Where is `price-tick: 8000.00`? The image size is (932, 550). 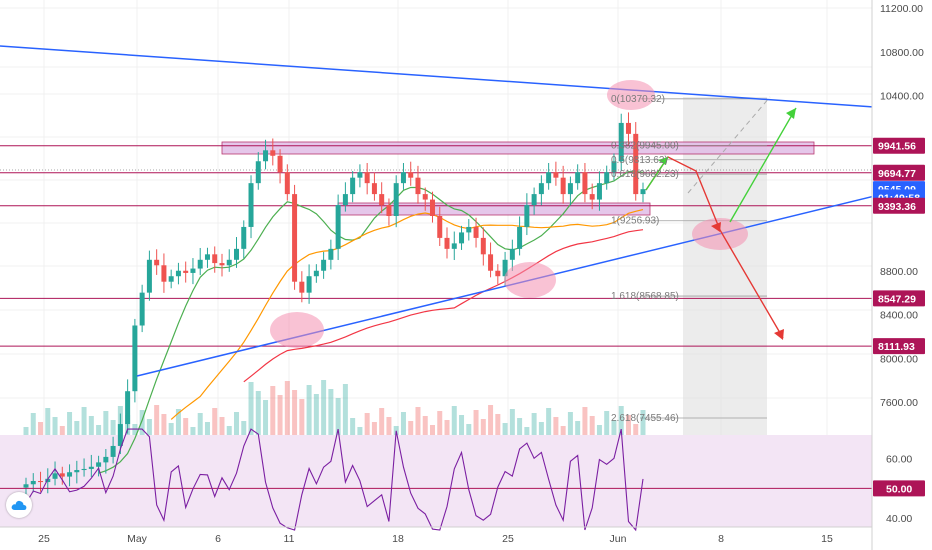 price-tick: 8000.00 is located at coordinates (899, 359).